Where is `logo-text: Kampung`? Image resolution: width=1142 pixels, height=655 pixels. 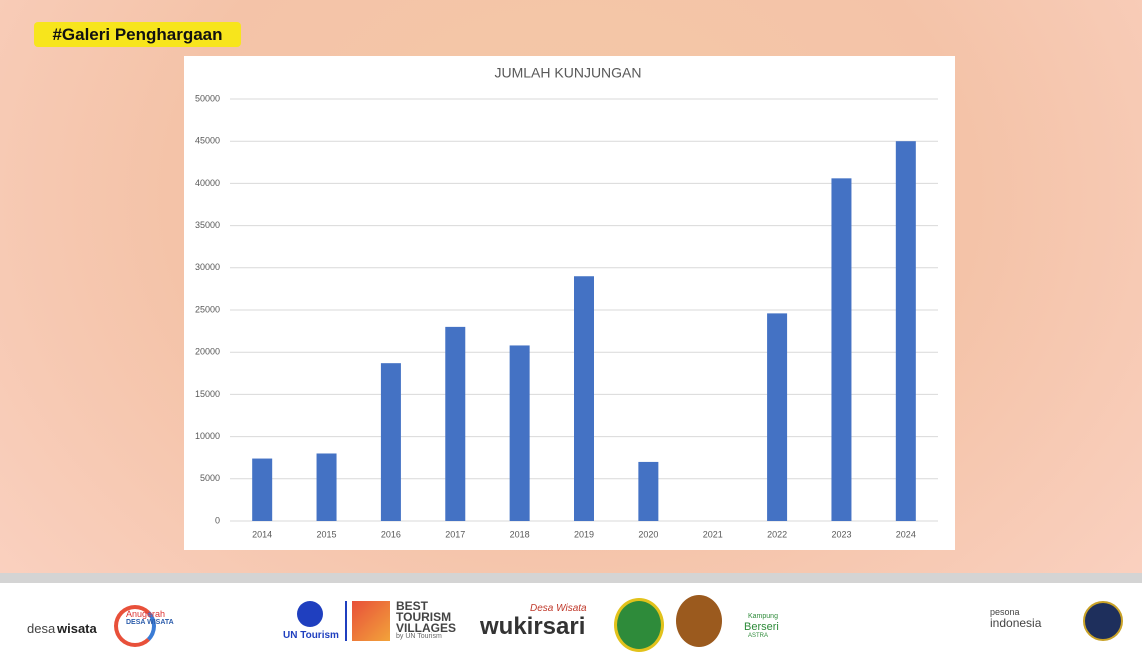 logo-text: Kampung is located at coordinates (763, 616).